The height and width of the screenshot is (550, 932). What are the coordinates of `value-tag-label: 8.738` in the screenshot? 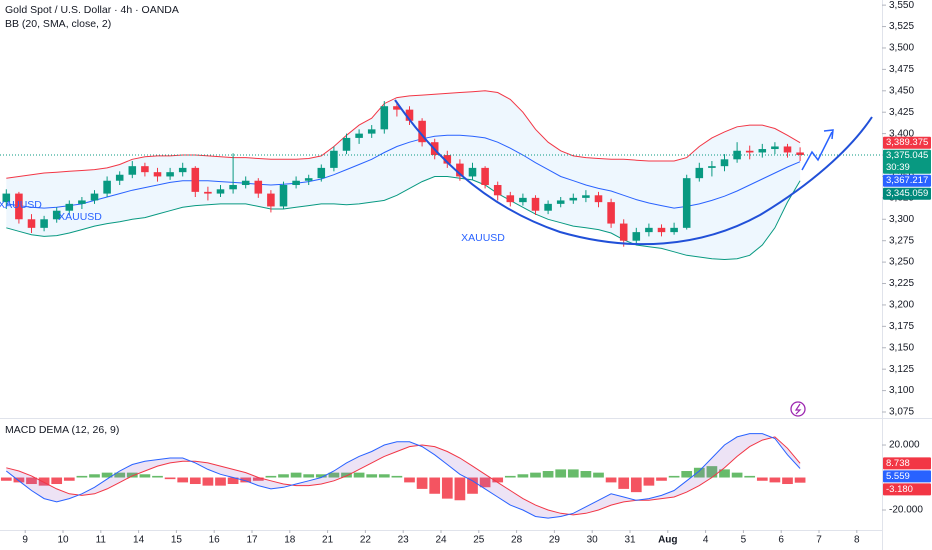 It's located at (898, 463).